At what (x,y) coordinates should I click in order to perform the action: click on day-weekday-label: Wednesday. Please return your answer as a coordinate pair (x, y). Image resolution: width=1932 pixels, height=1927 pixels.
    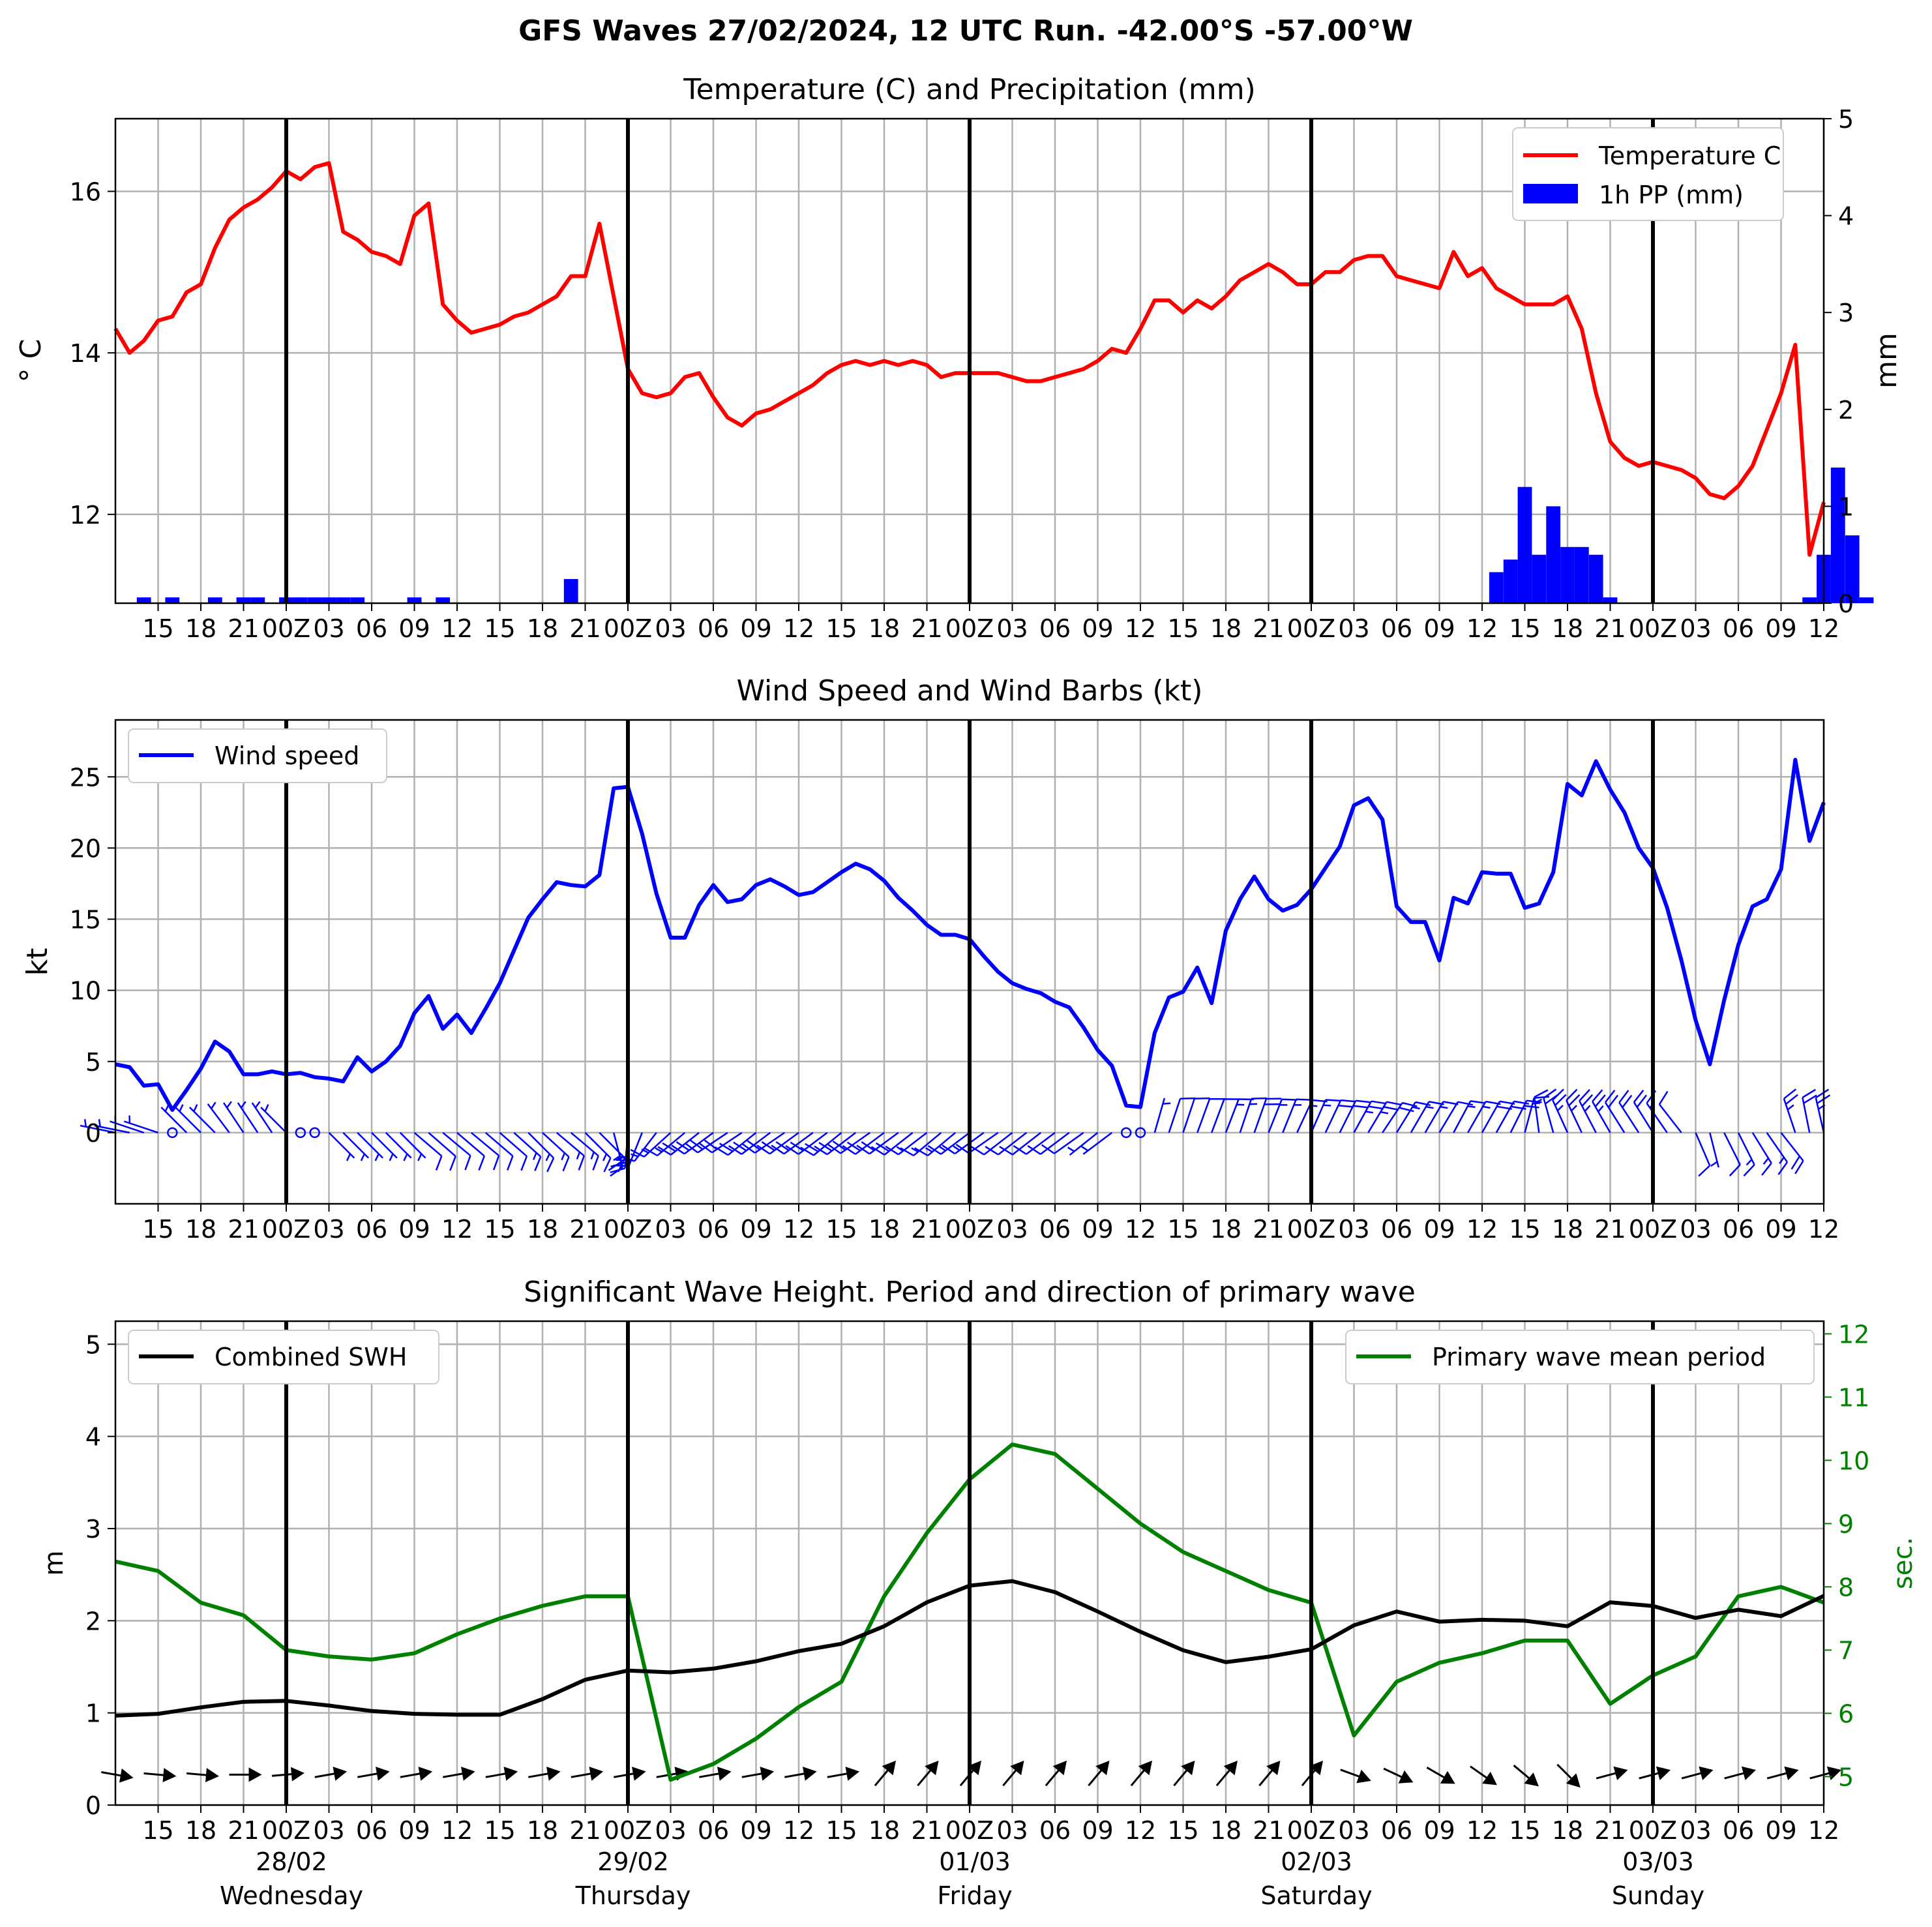
    Looking at the image, I should click on (291, 1895).